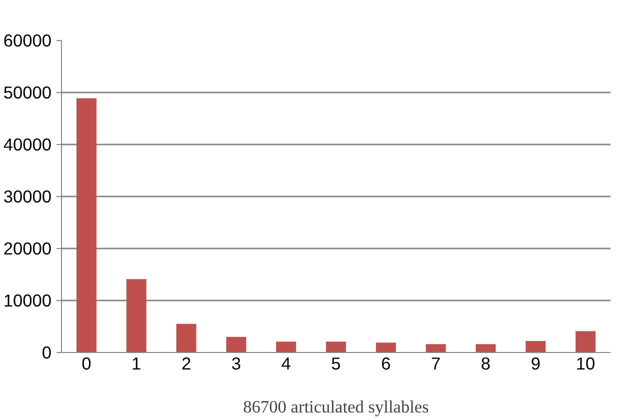 The height and width of the screenshot is (419, 625). Describe the element at coordinates (535, 364) in the screenshot. I see `x-tick-label: 9` at that location.